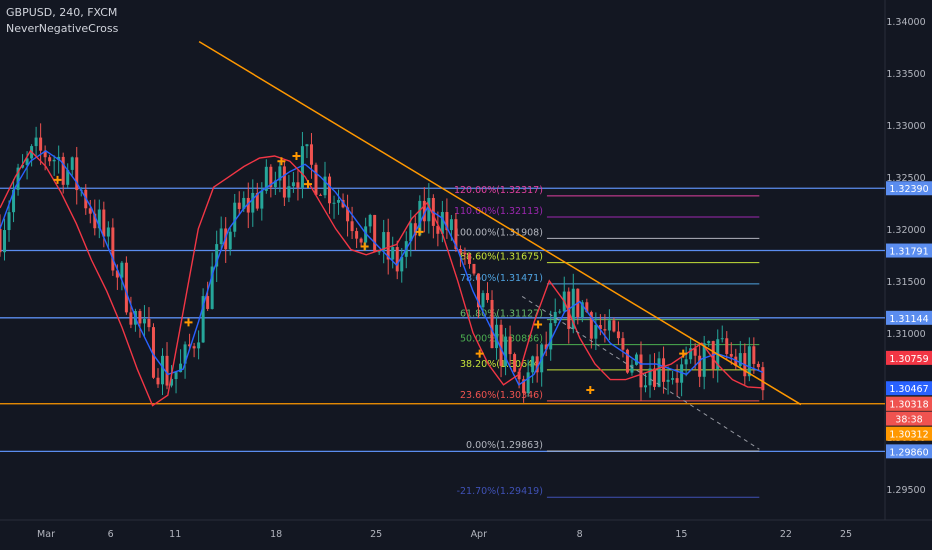 The image size is (932, 550). Describe the element at coordinates (905, 230) in the screenshot. I see `y-tick-label-4: 1.32000` at that location.